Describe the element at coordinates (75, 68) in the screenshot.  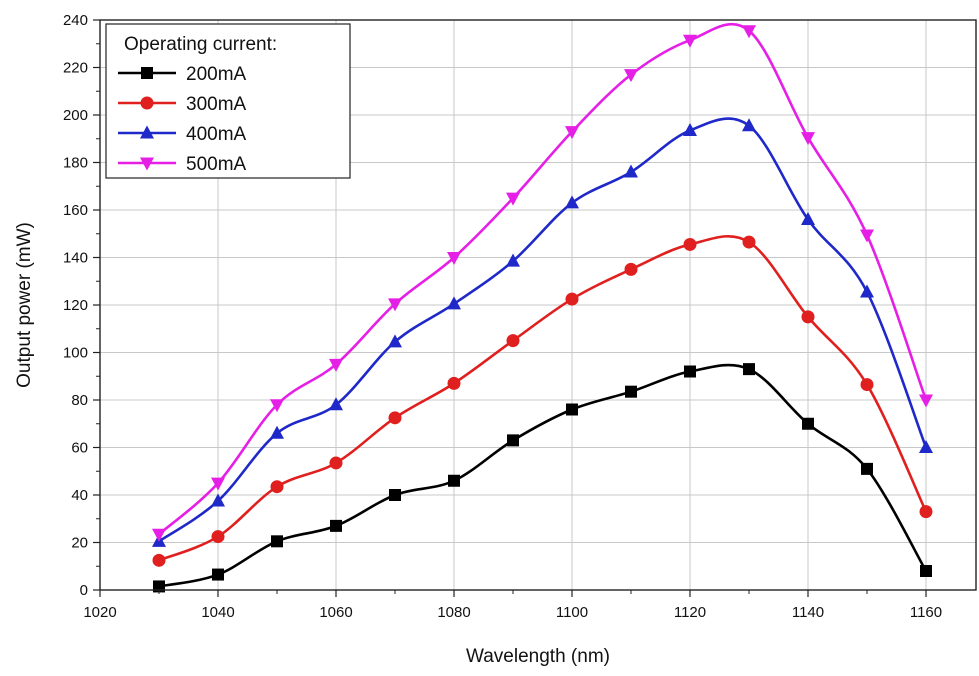
I see `y-tick-label: 220` at that location.